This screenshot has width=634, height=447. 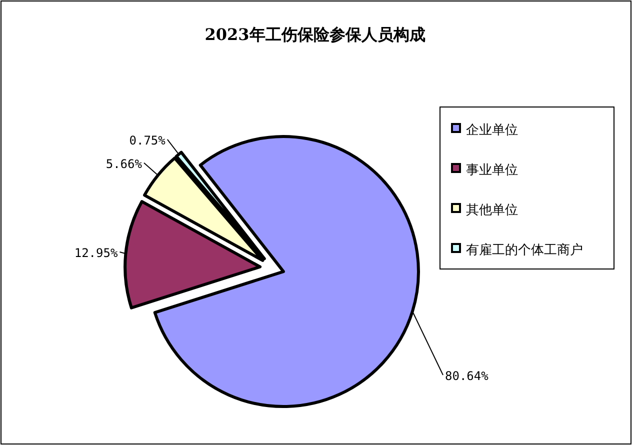 I want to click on legend-label: 企业单位, so click(x=492, y=130).